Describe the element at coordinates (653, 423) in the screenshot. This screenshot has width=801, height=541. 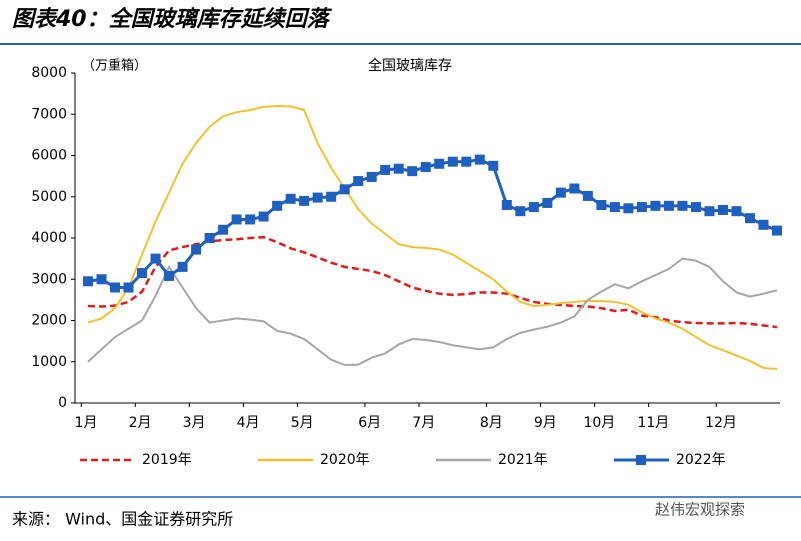
I see `x-tick-label: 11月` at that location.